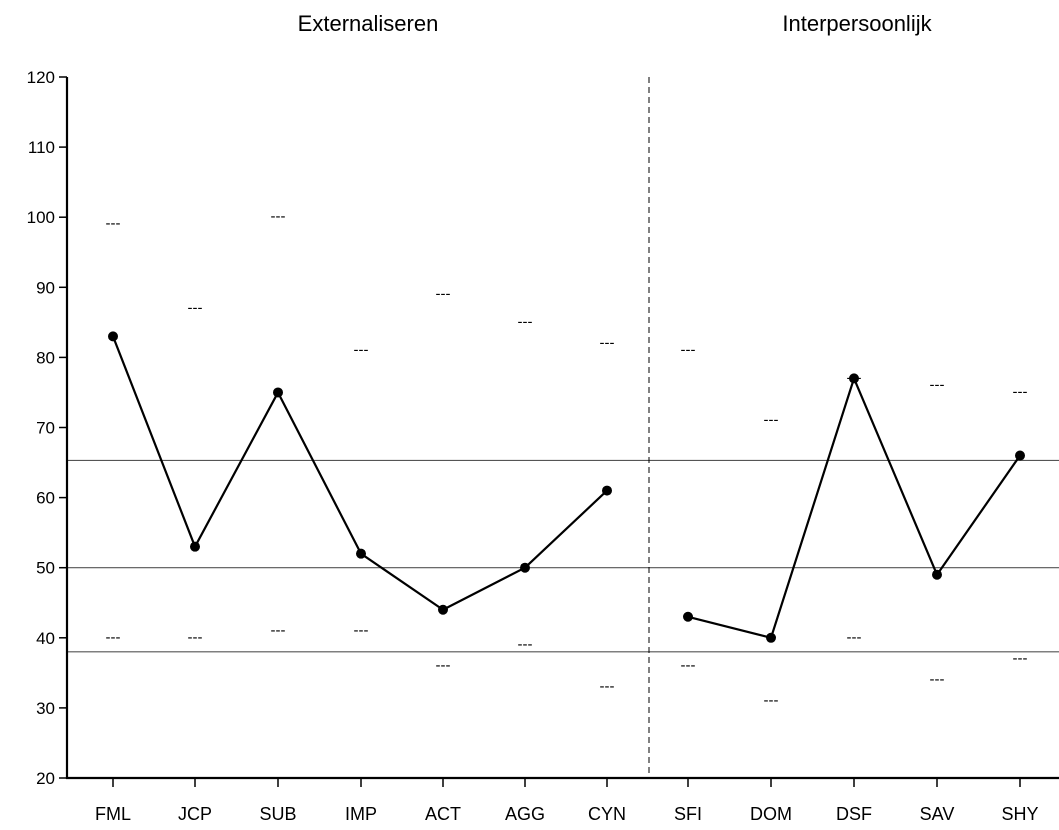 Image resolution: width=1059 pixels, height=830 pixels. Describe the element at coordinates (45, 568) in the screenshot. I see `y-tick-label-50: 50` at that location.